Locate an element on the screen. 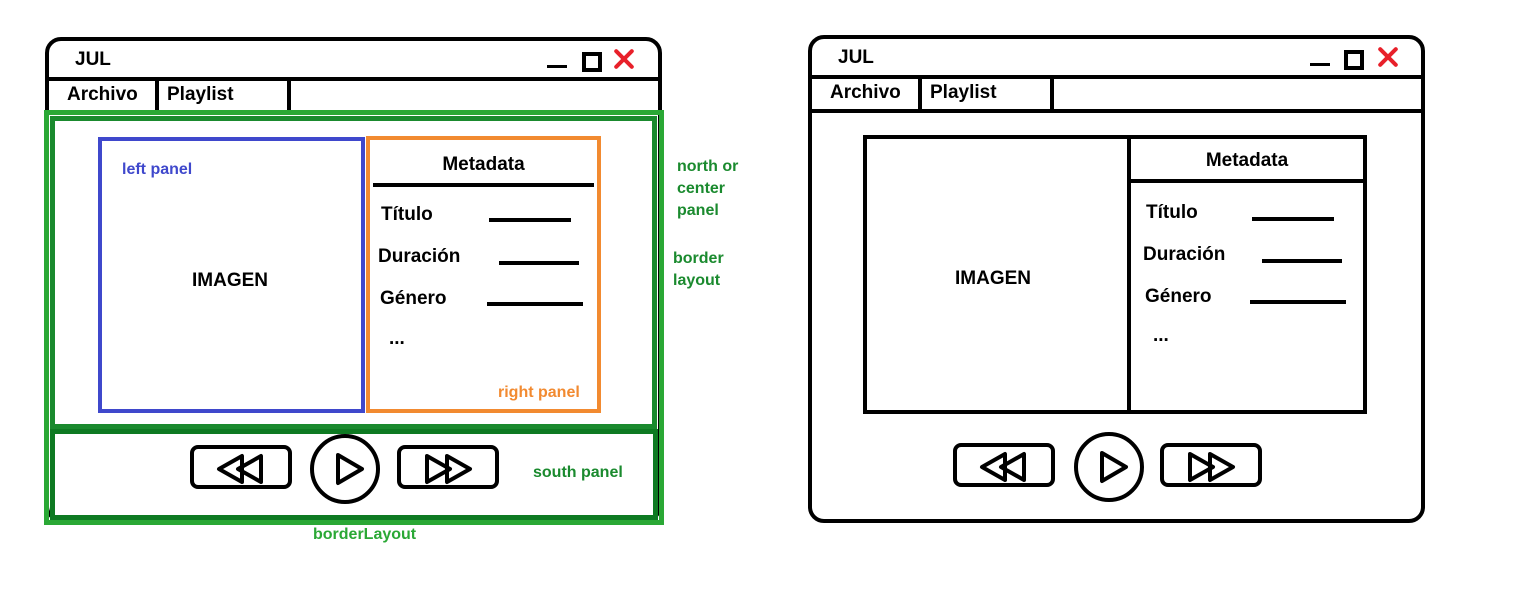 This screenshot has width=1530, height=594. image-area: IMAGEN is located at coordinates (999, 274).